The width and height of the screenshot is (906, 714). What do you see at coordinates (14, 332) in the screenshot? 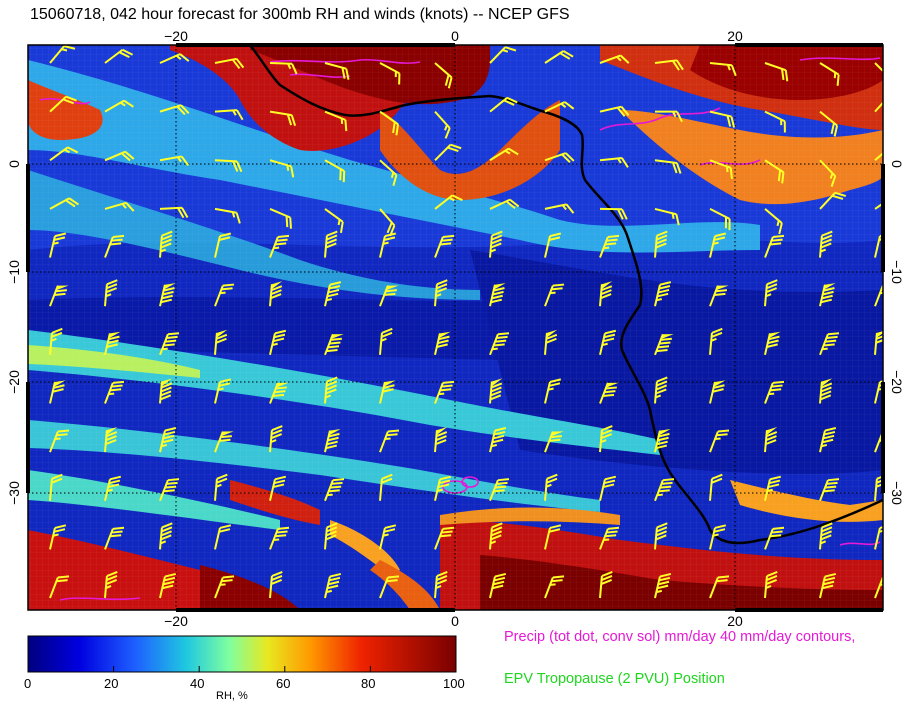
I see `y-tick-labels-left: 0 −10 −20 −30` at bounding box center [14, 332].